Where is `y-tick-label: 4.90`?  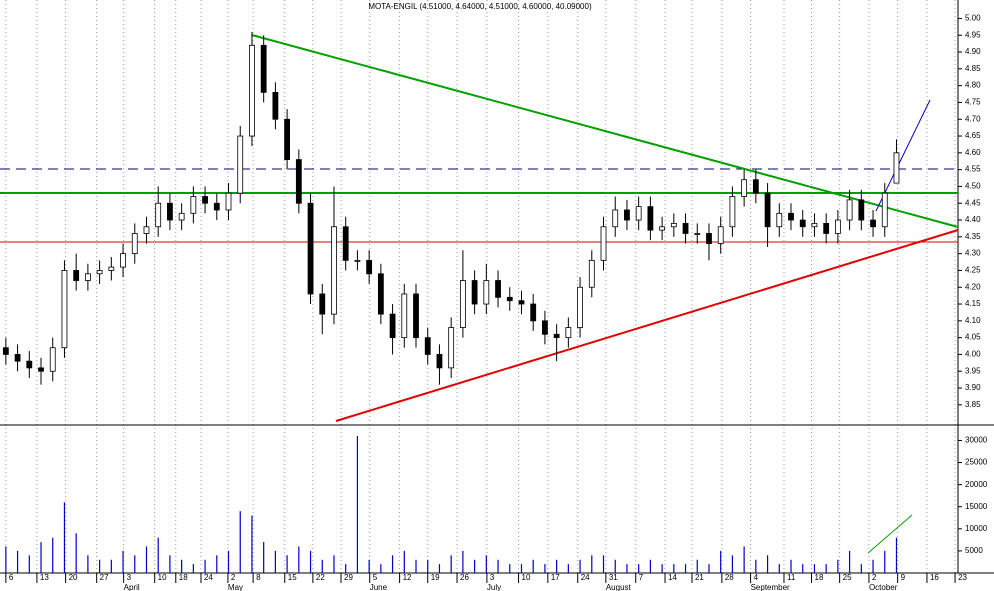
y-tick-label: 4.90 is located at coordinates (973, 51).